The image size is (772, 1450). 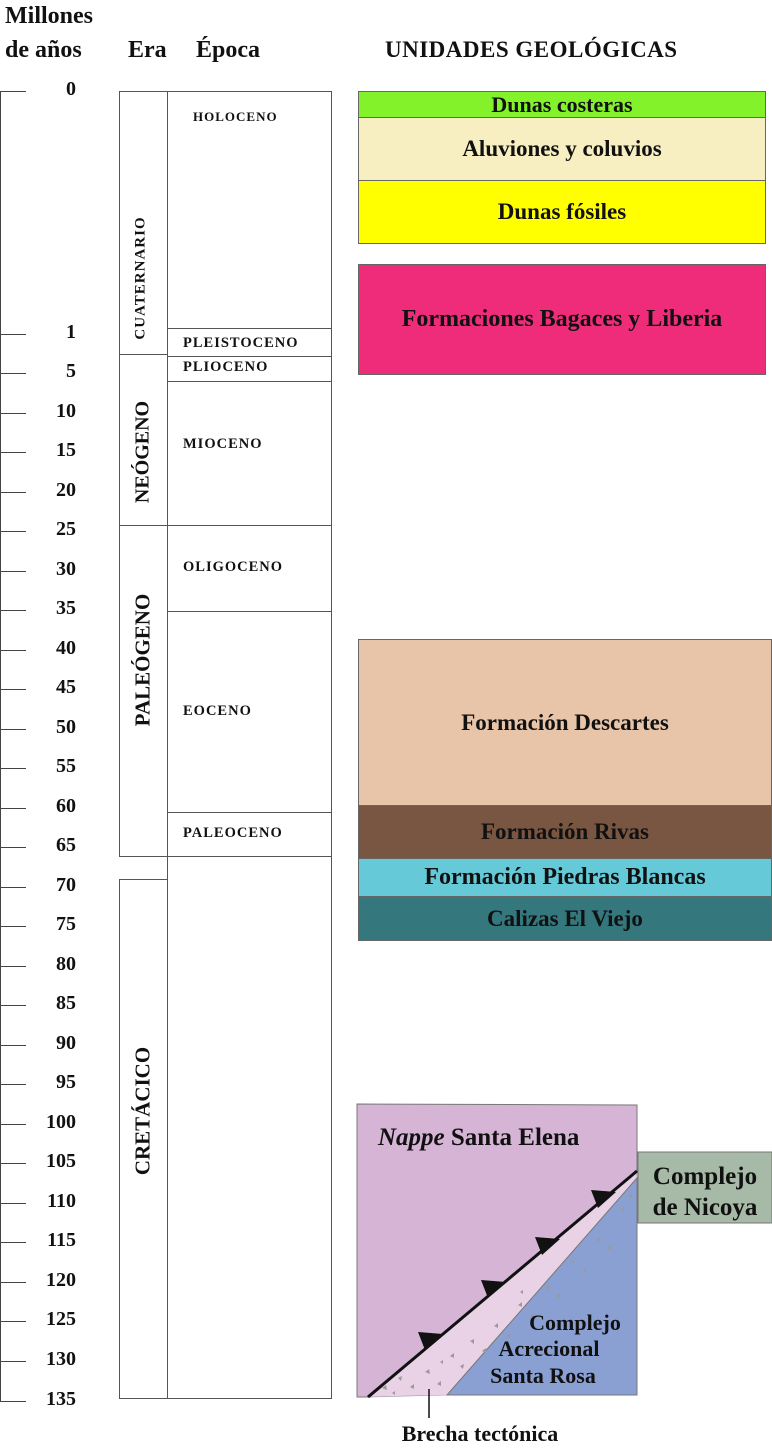 I want to click on epoch-label-oligoceno: OLIGOCENO, so click(x=233, y=567).